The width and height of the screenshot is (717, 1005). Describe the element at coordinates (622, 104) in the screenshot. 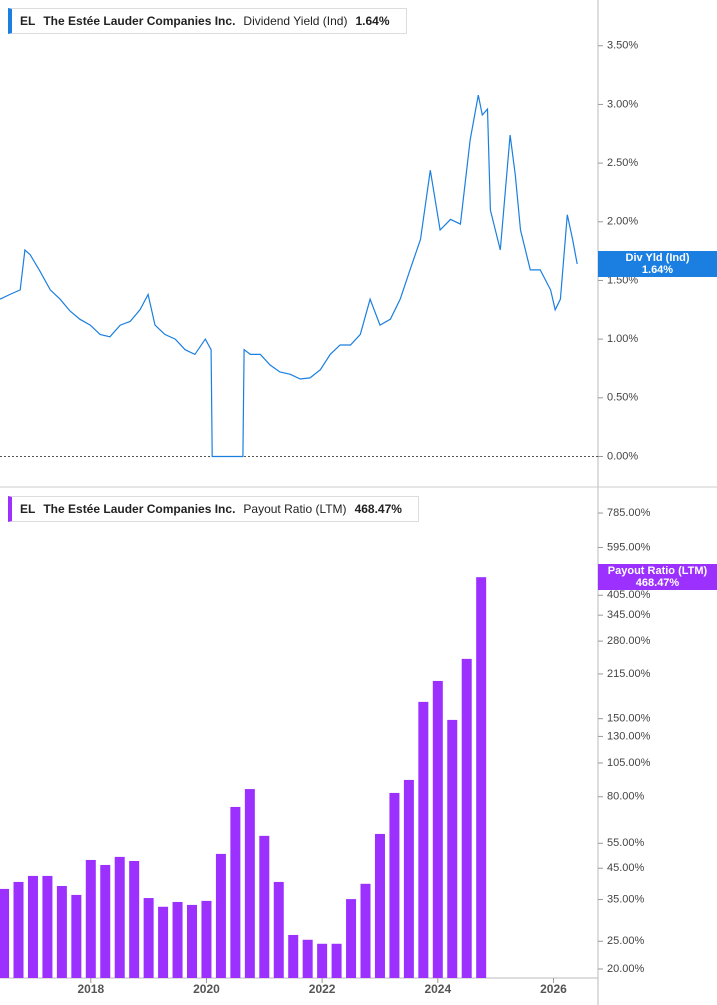

I see `y-tick-label: 3.00%` at that location.